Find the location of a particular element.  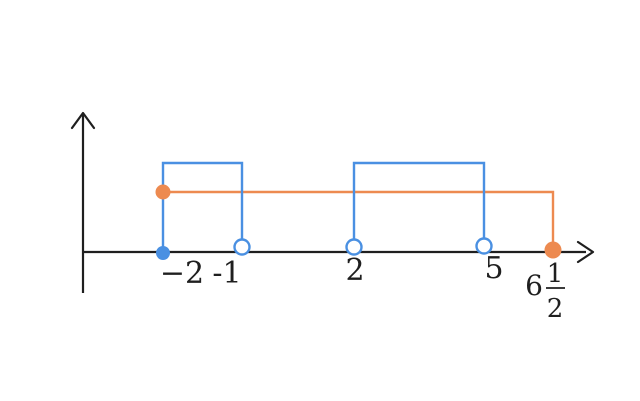

blue-closed-endpoint-neg2 is located at coordinates (163, 253).